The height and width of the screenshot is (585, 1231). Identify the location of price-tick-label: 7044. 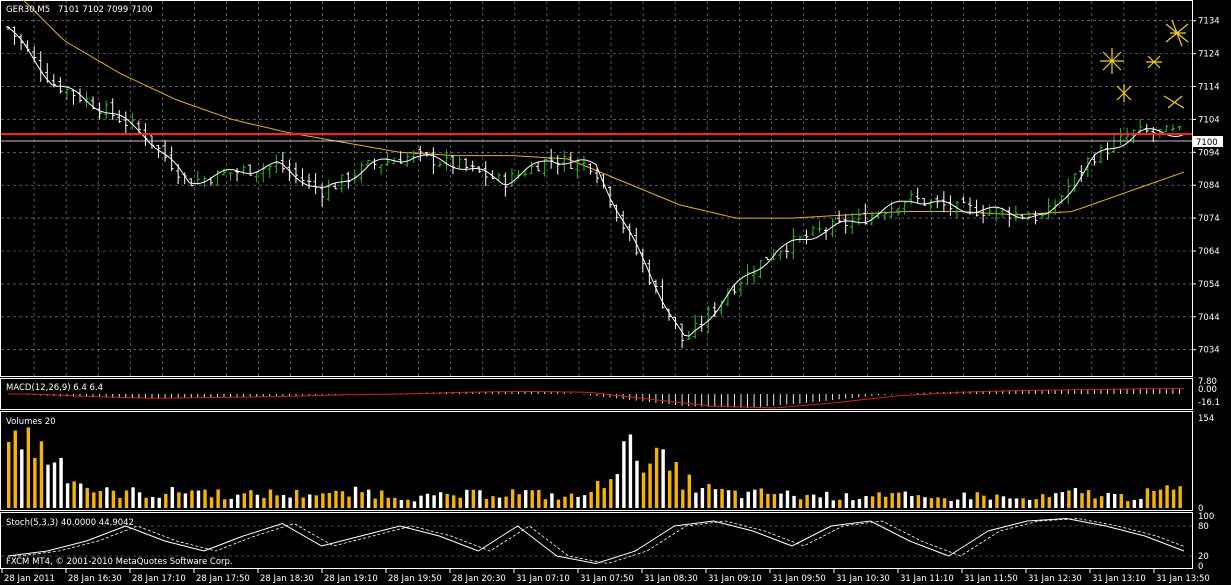
(1209, 318).